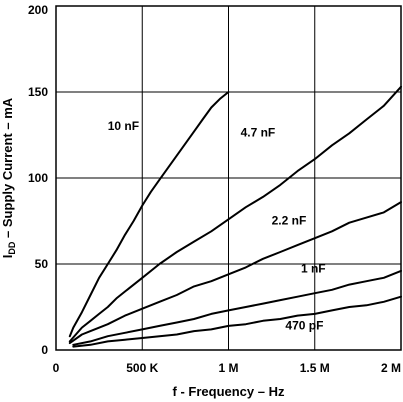 This screenshot has height=402, width=403. I want to click on y-axis-title: IDD – Supply Current – mA, so click(8, 177).